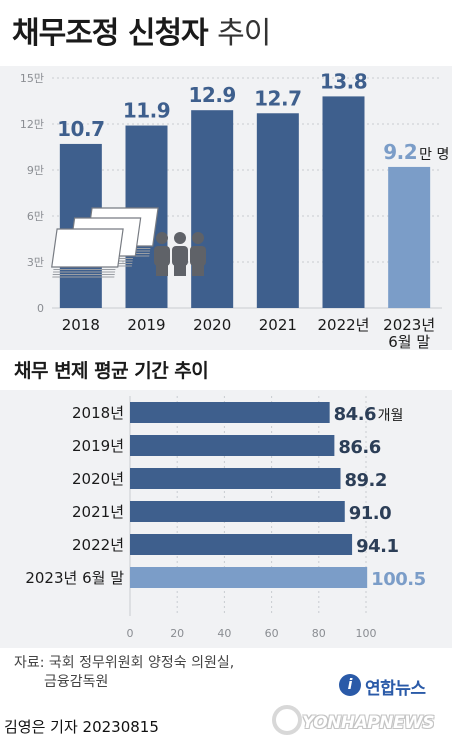 The image size is (452, 750). I want to click on chart1-y-axis: 0 3만 6만 9만 12만 15만, so click(32, 193).